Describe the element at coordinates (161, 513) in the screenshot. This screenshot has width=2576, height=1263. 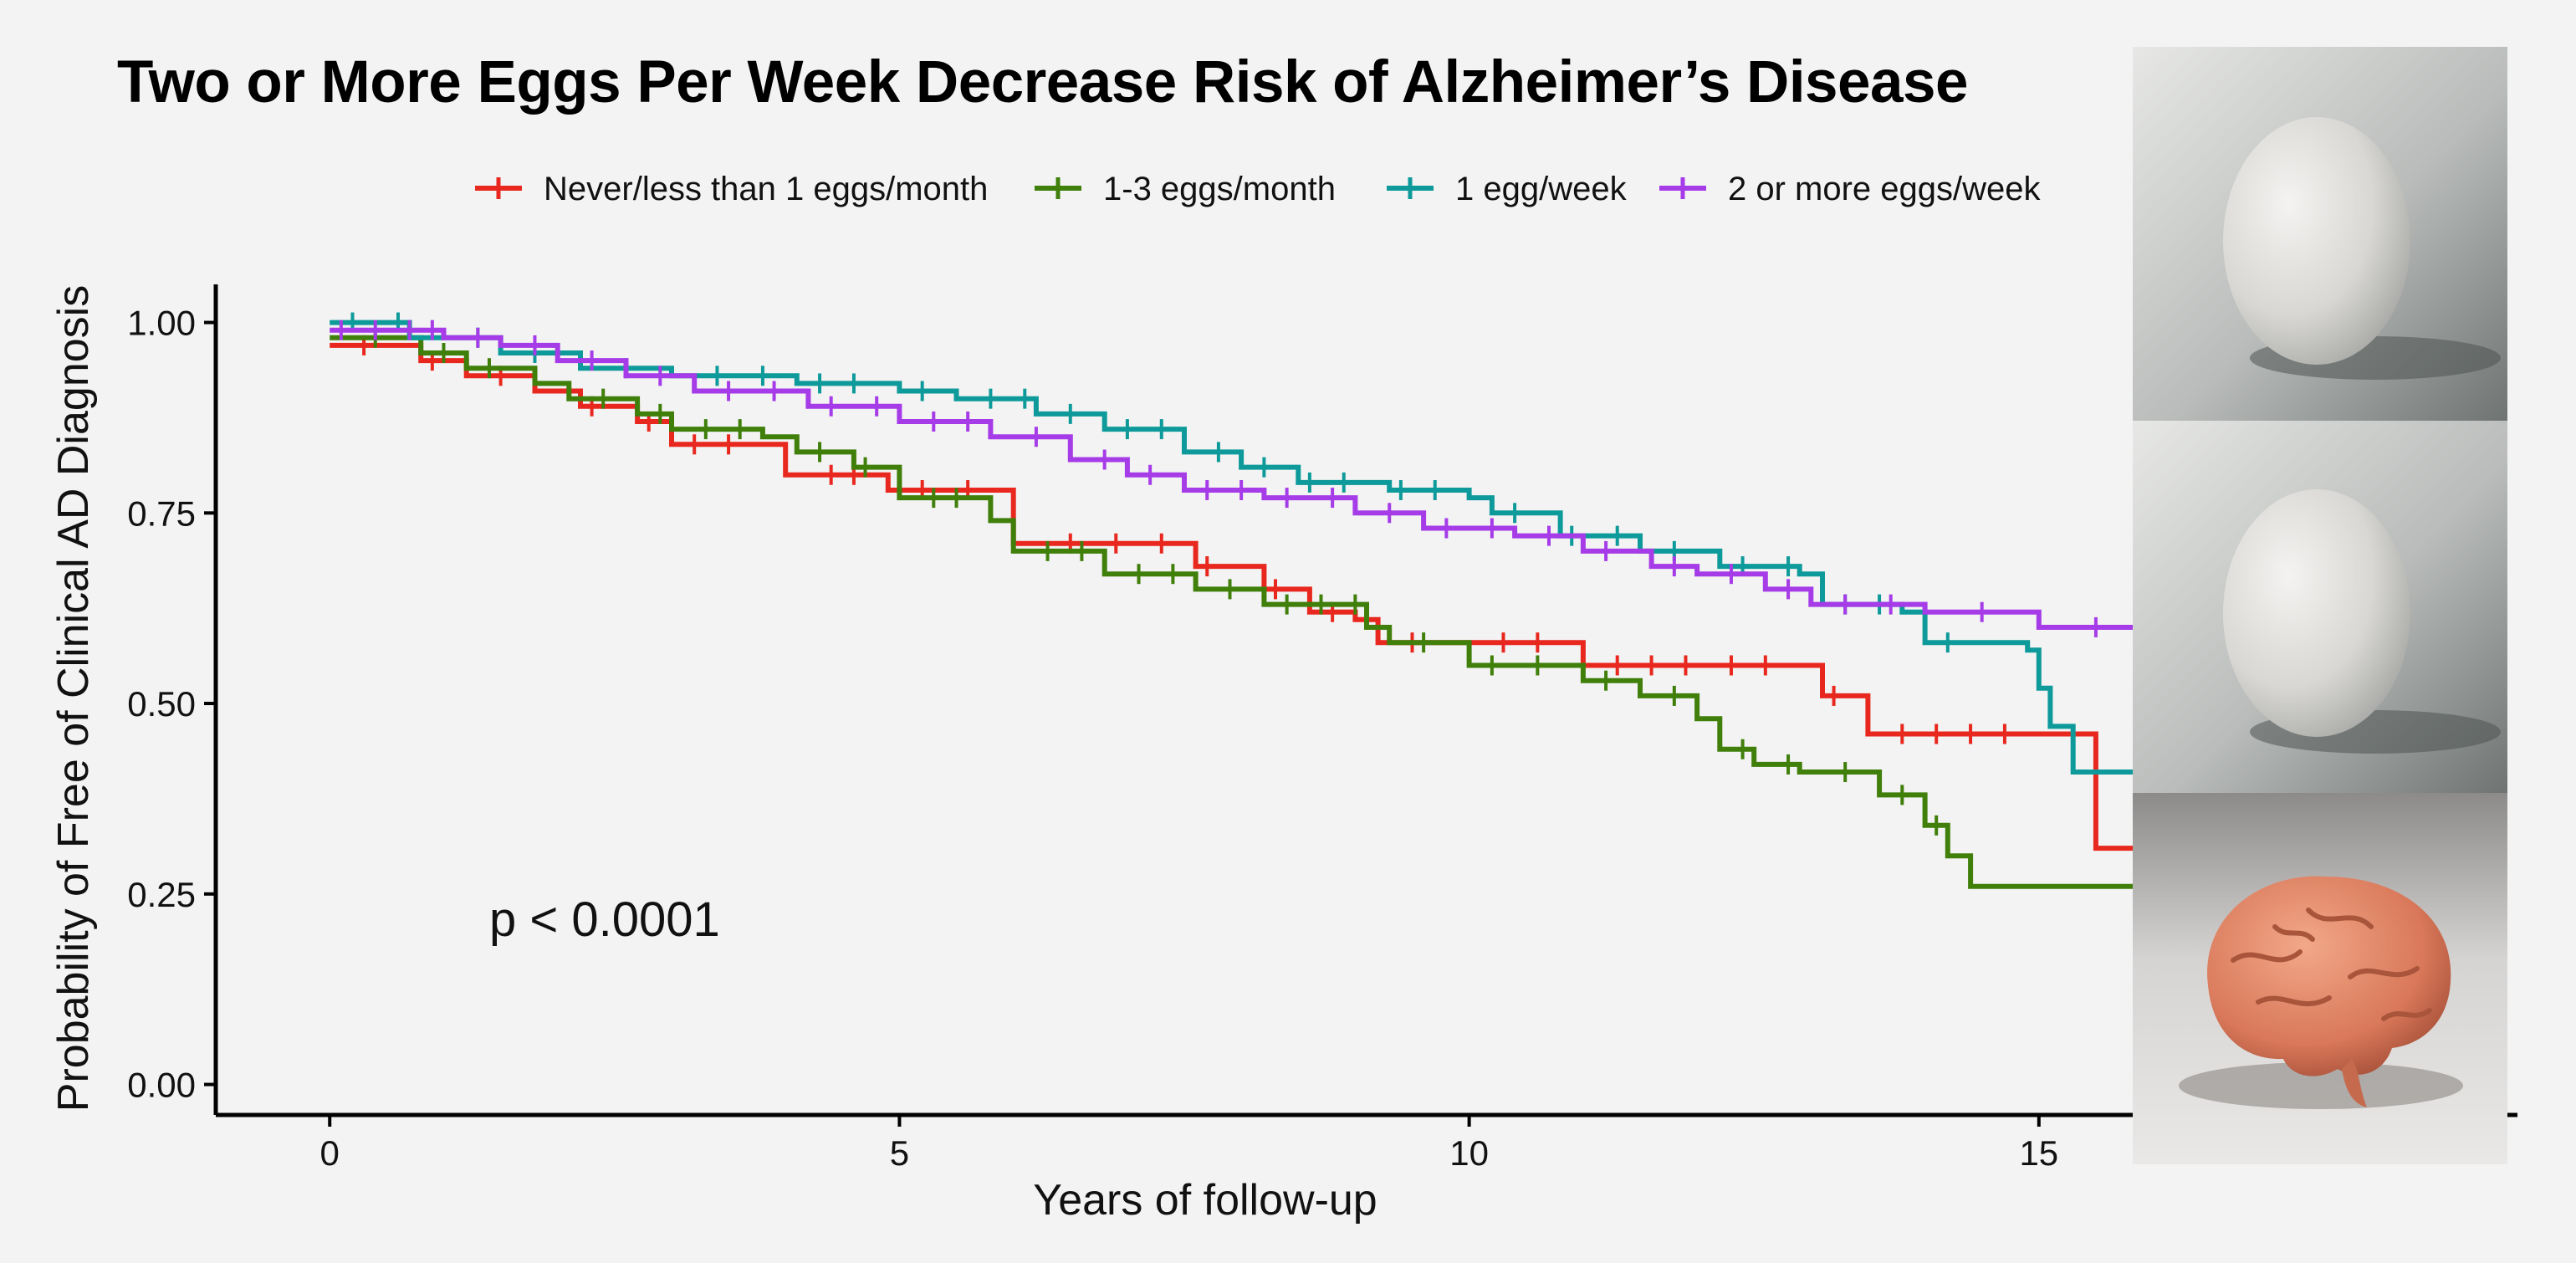
I see `y-tick-label: 0.75` at that location.